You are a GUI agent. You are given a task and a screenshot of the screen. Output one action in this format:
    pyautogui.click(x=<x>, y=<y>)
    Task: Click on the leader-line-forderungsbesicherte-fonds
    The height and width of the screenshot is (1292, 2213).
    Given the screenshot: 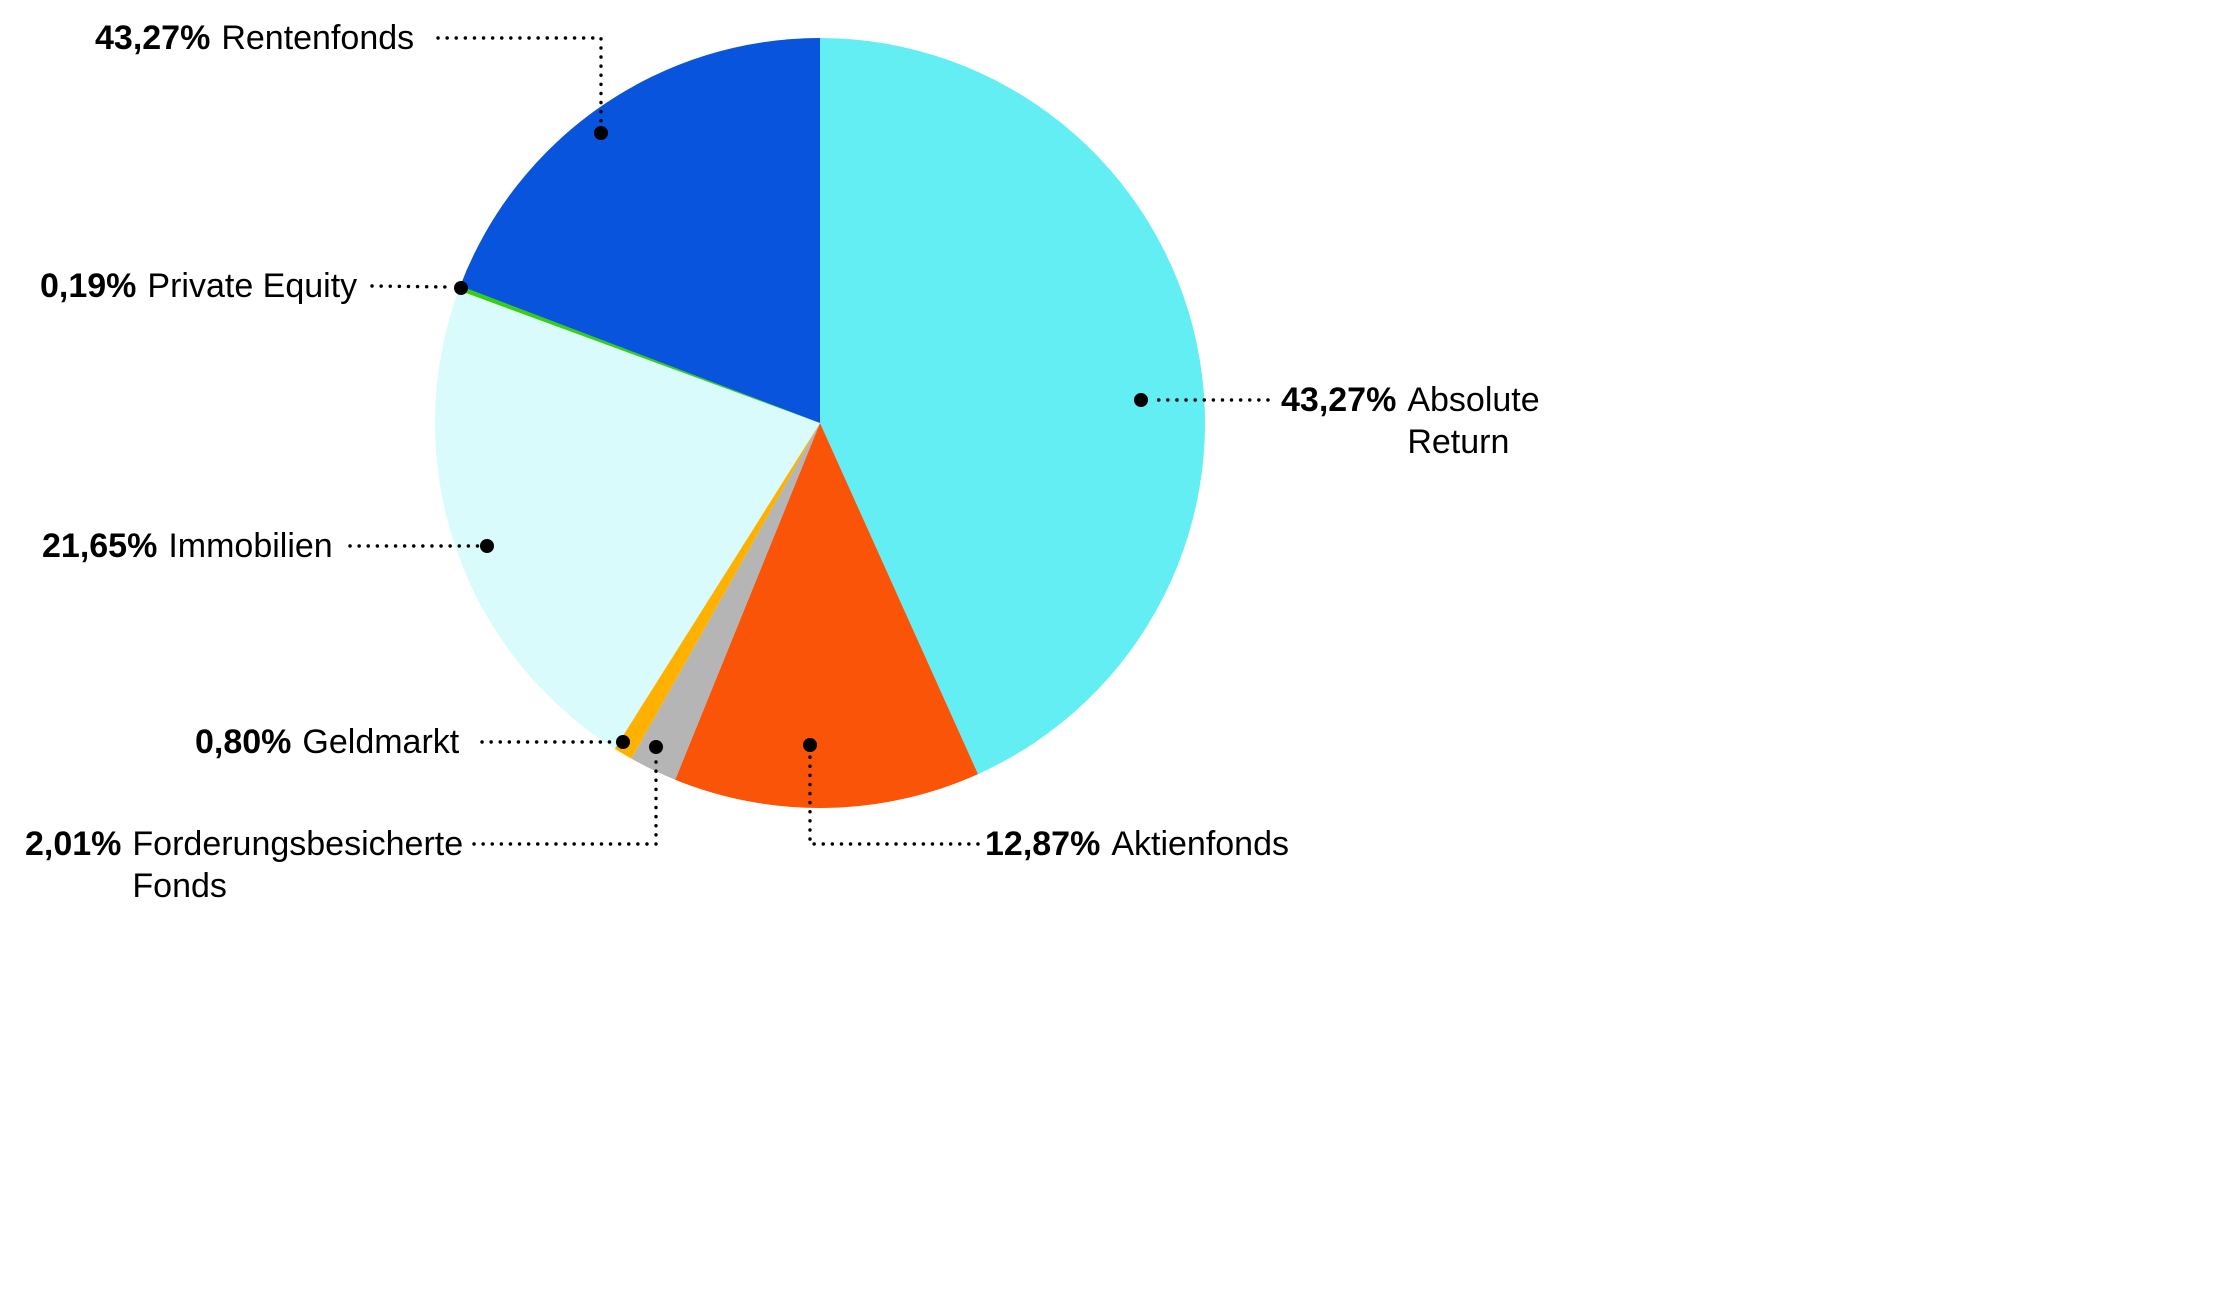 What is the action you would take?
    pyautogui.click(x=565, y=799)
    